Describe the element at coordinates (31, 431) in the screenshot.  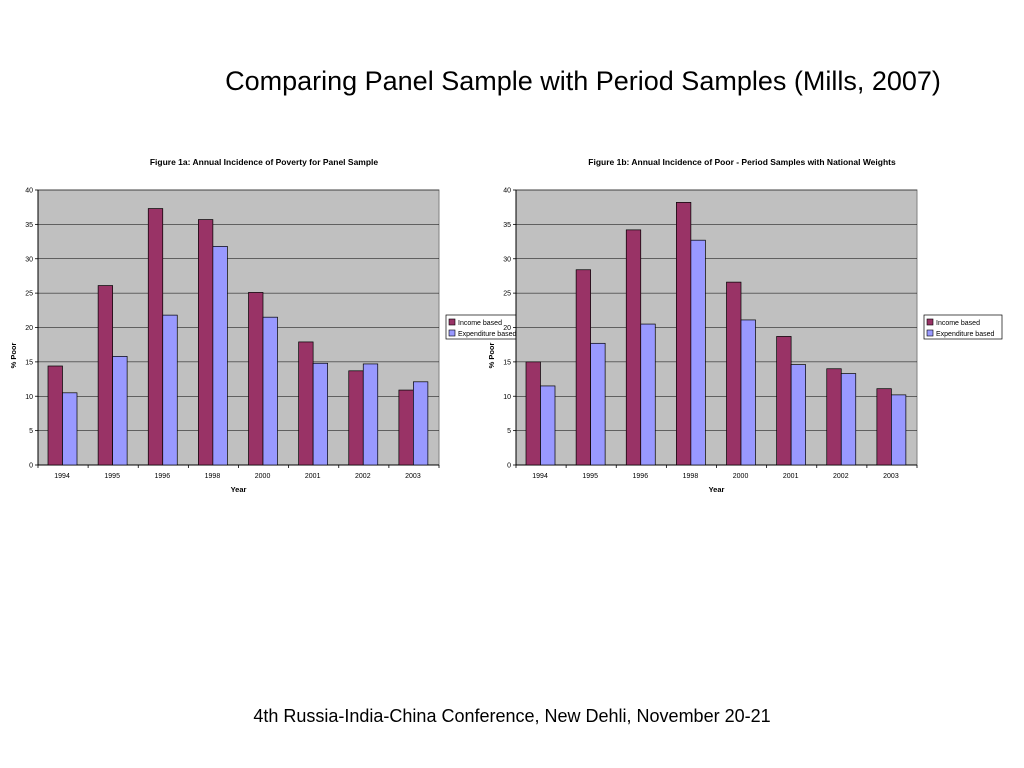
I see `fig1a-y-tick-label: 5` at that location.